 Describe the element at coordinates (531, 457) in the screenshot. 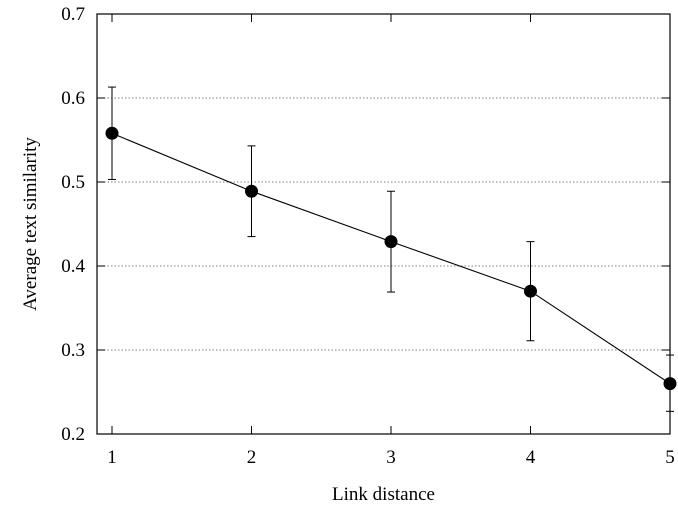

I see `x-tick-label: 4` at that location.